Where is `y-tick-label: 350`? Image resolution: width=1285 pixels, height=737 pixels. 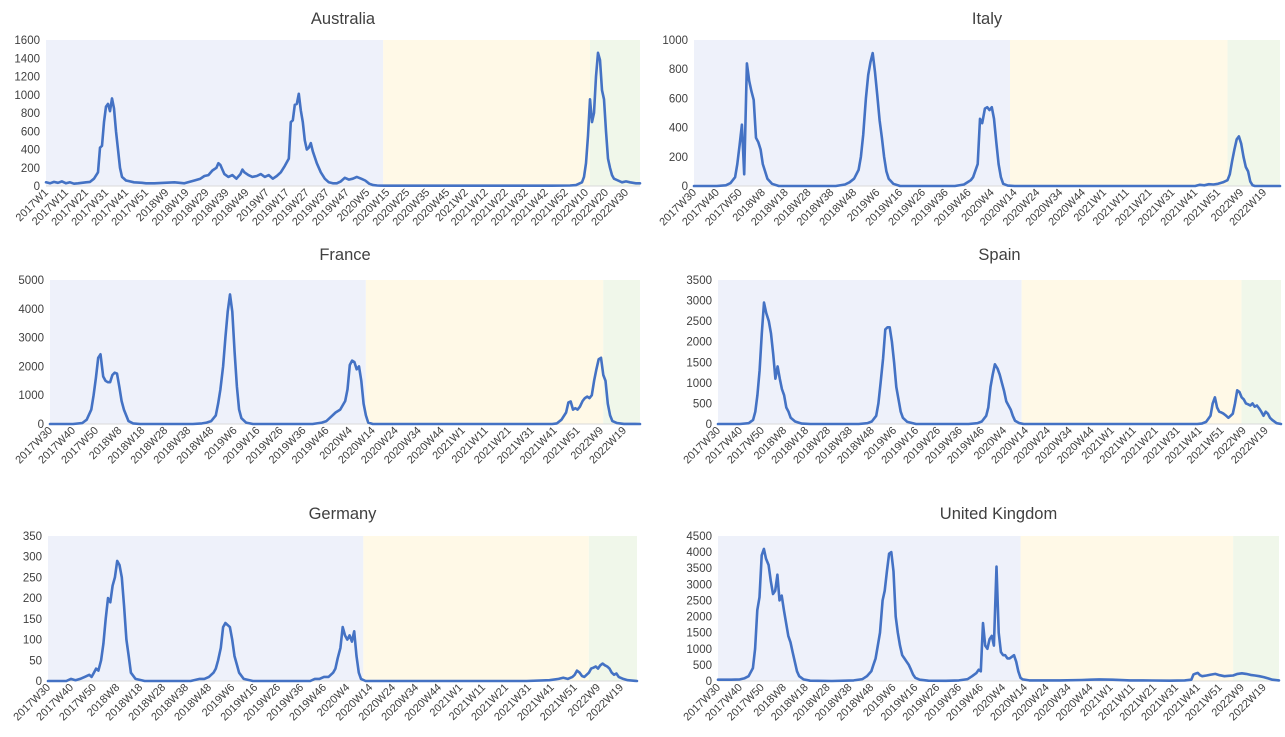 y-tick-label: 350 is located at coordinates (32, 537).